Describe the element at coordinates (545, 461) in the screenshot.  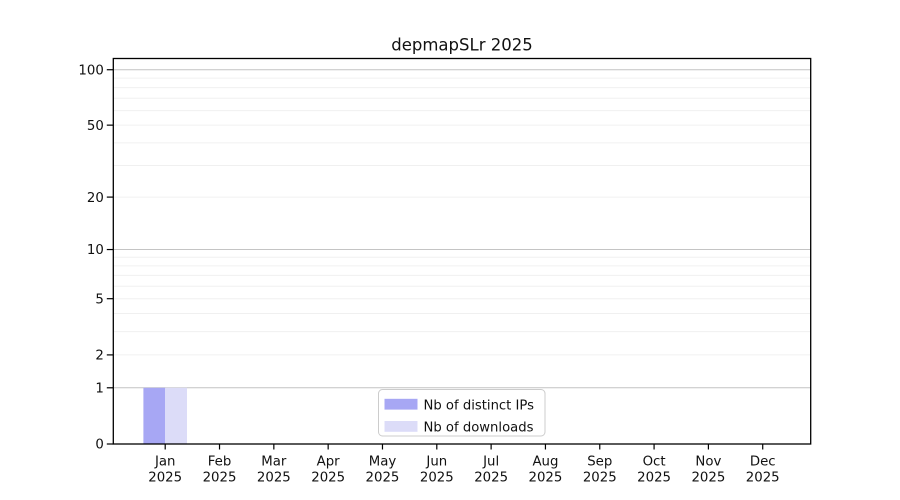
I see `x-tick-label-month: Aug` at that location.